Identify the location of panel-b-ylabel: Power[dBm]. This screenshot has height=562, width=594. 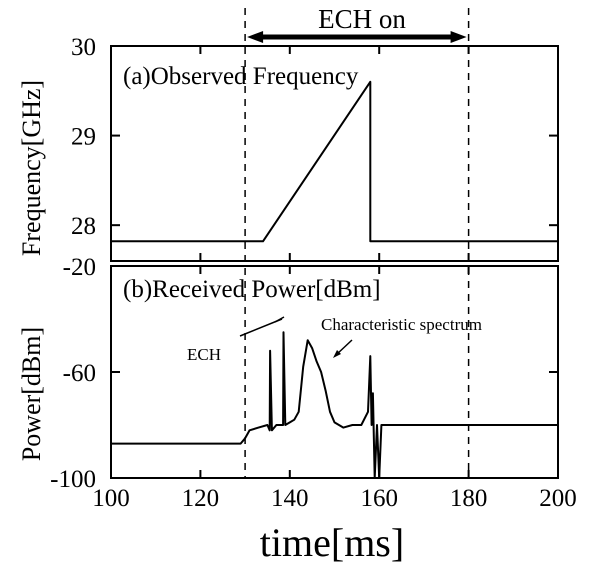
(31, 394).